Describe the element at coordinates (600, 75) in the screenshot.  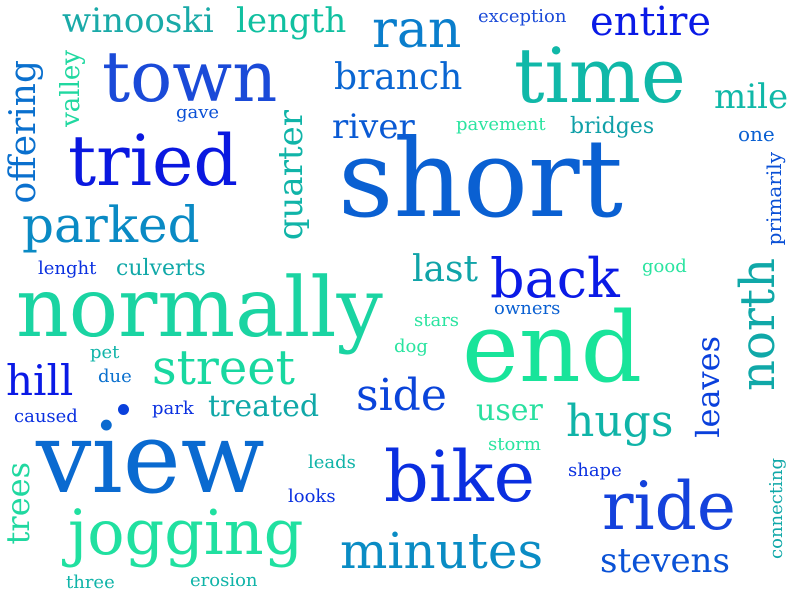
I see `word-time: time` at that location.